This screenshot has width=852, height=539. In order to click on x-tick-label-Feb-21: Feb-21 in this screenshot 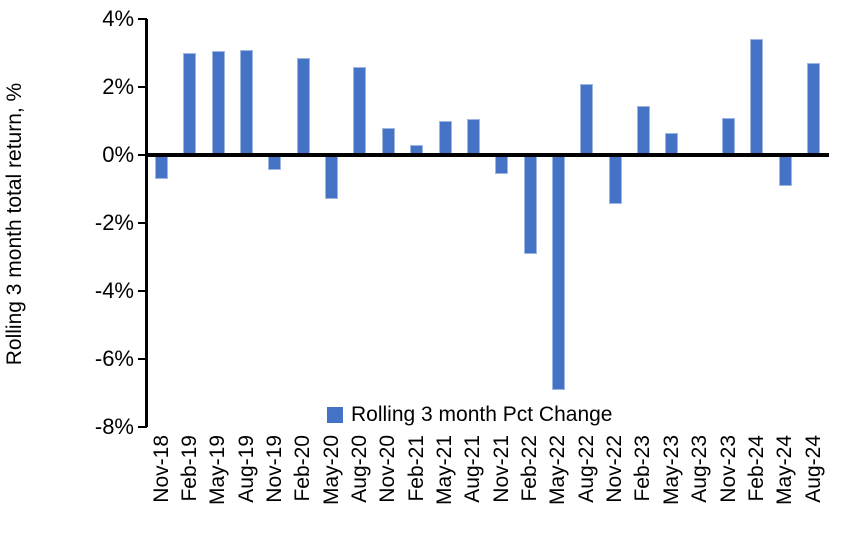, I will do `click(416, 468)`.